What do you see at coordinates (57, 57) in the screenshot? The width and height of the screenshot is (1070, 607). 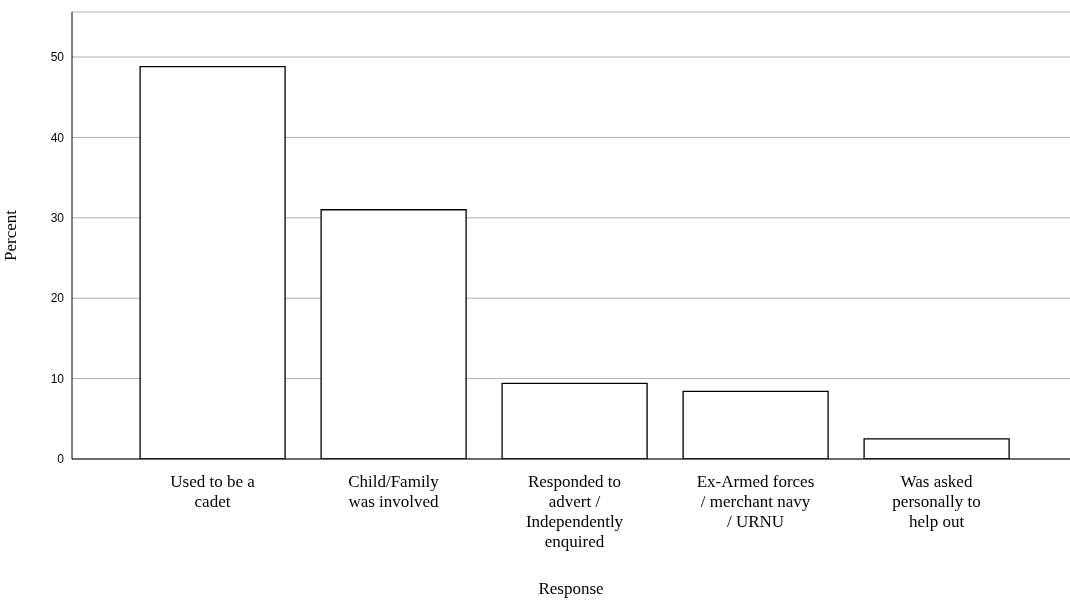 I see `y-tick-label: 50` at bounding box center [57, 57].